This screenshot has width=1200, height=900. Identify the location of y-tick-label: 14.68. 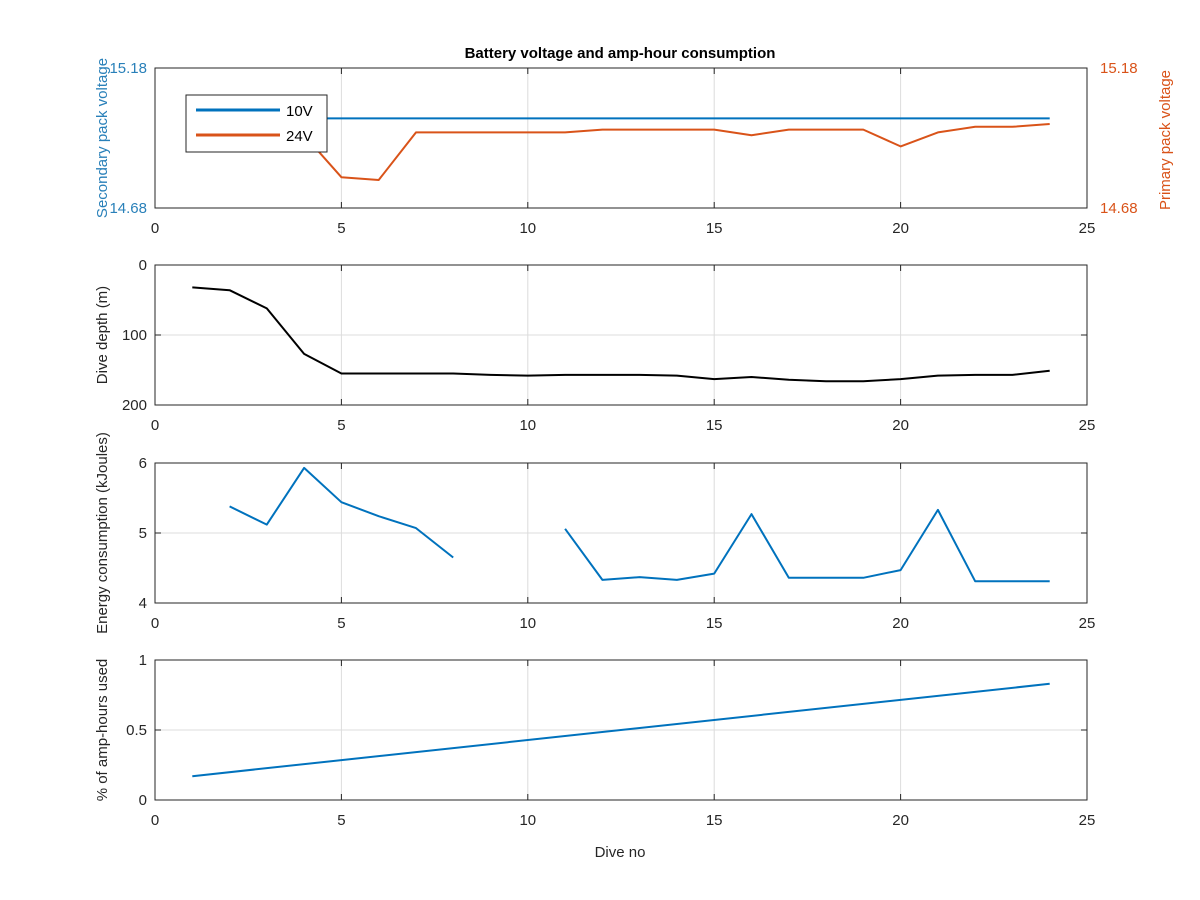
(128, 208).